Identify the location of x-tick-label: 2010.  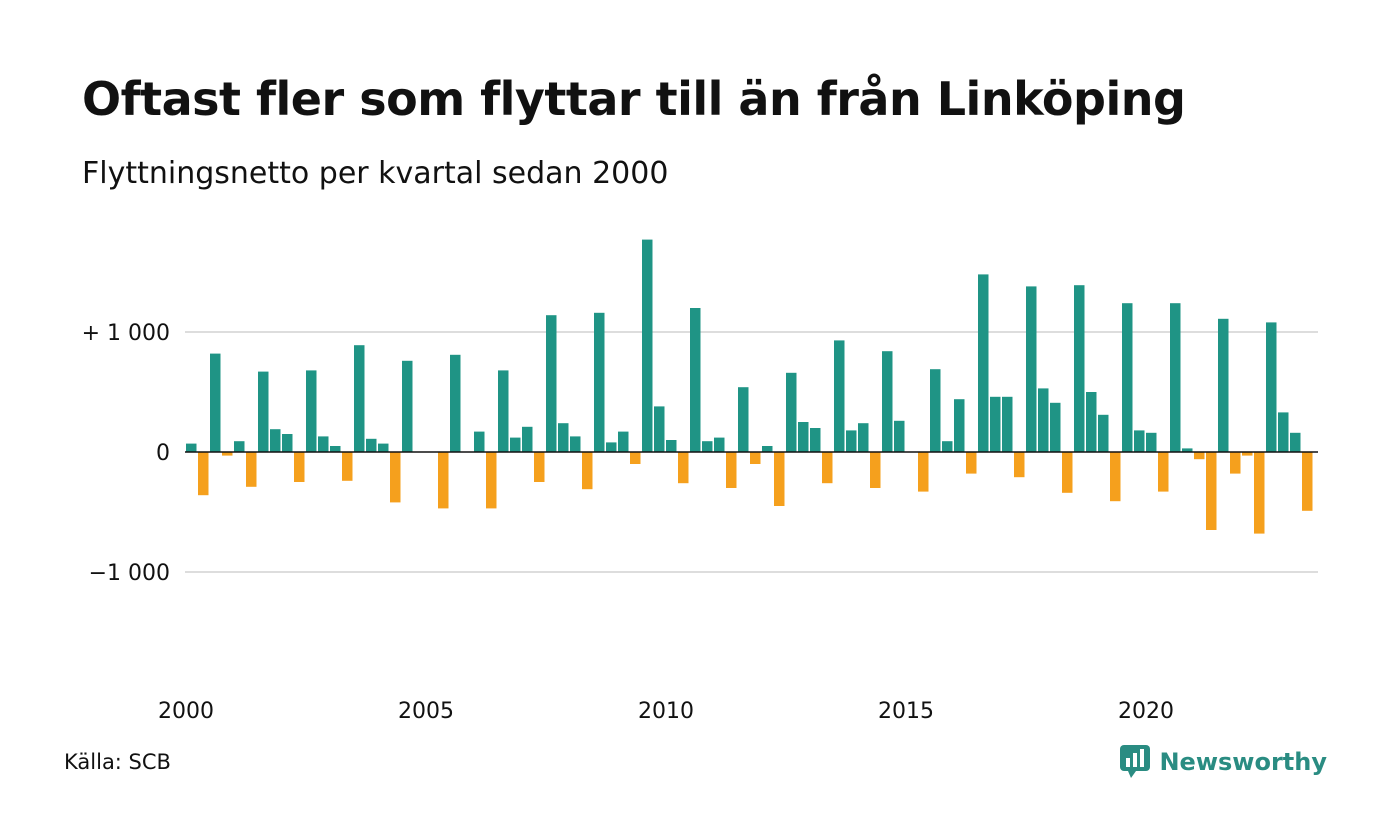
(666, 711).